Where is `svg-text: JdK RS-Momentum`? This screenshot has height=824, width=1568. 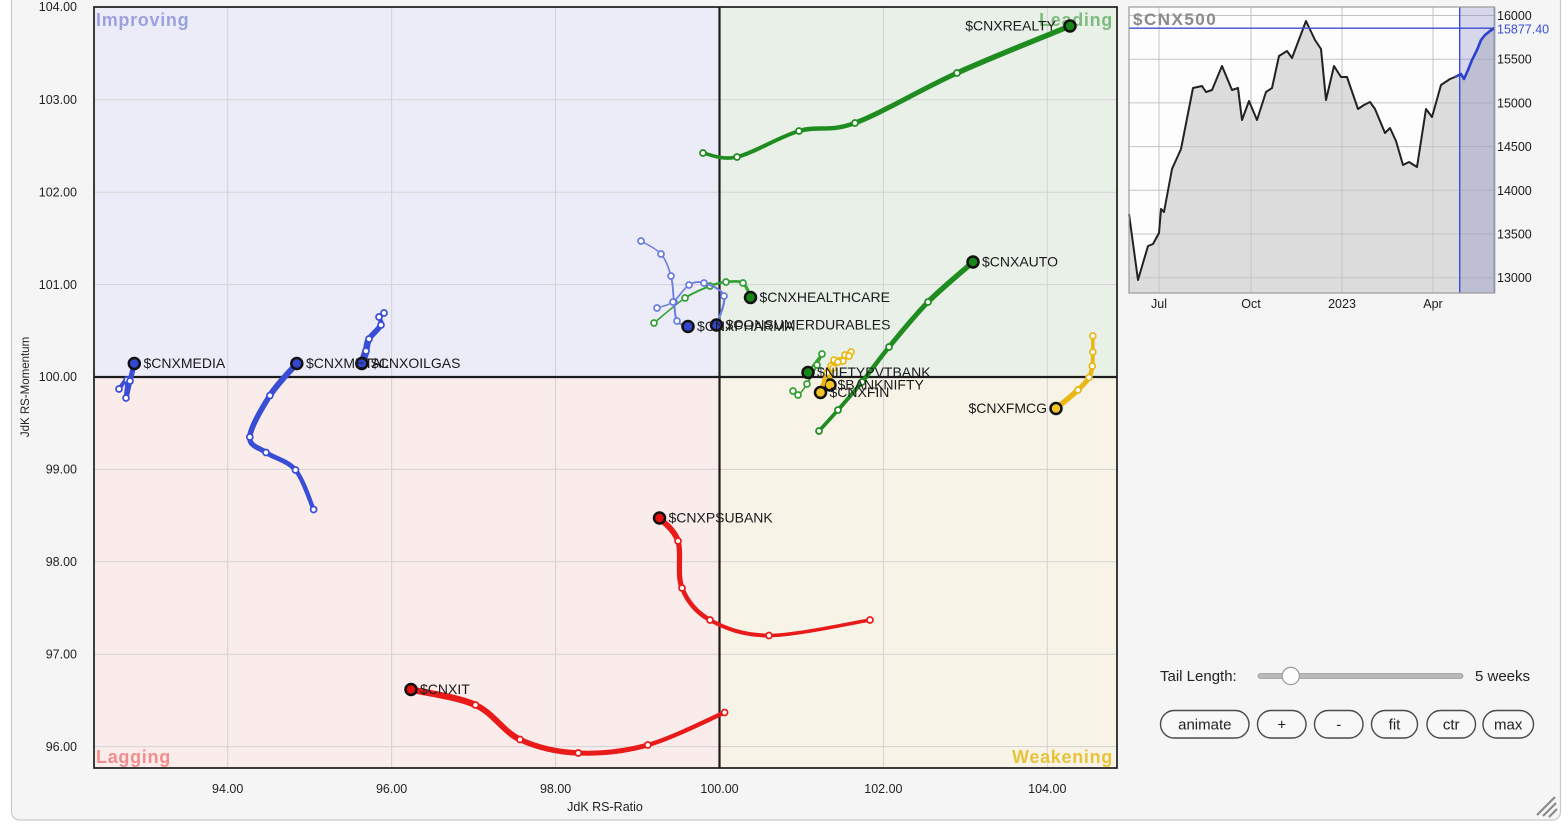
svg-text: JdK RS-Momentum is located at coordinates (26, 387).